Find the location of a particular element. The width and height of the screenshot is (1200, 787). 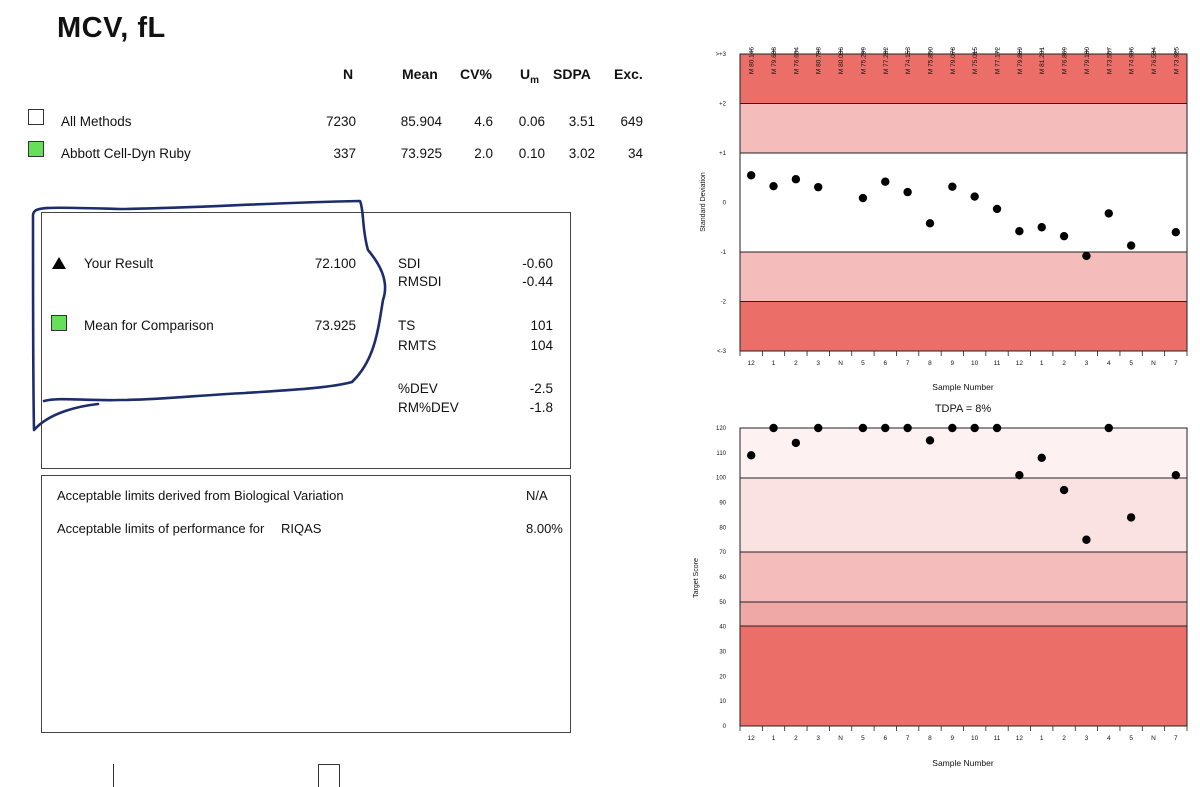

row-sdpa: 3.51 is located at coordinates (581, 121).